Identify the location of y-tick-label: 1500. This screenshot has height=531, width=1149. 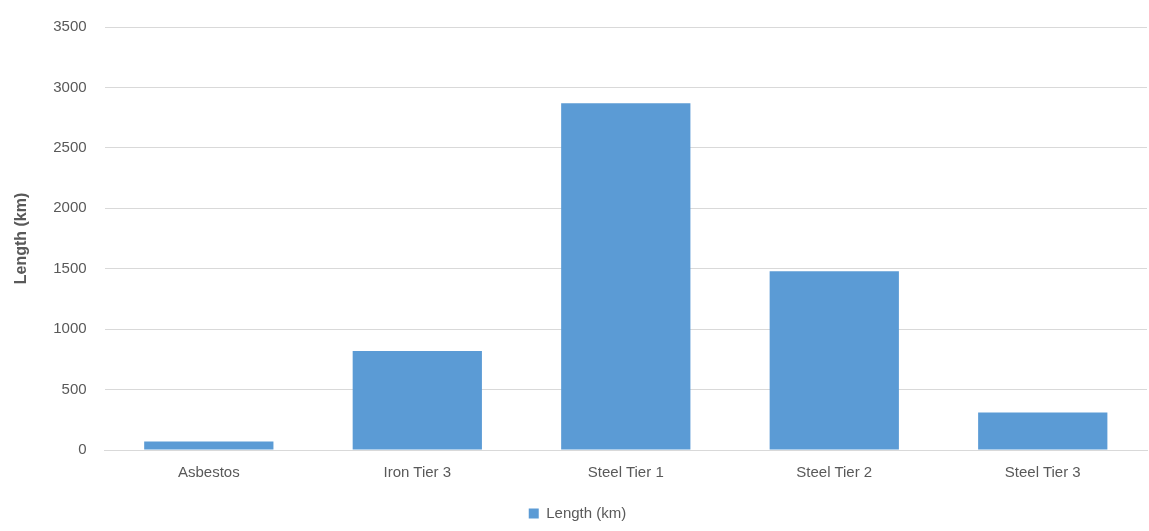
(70, 267).